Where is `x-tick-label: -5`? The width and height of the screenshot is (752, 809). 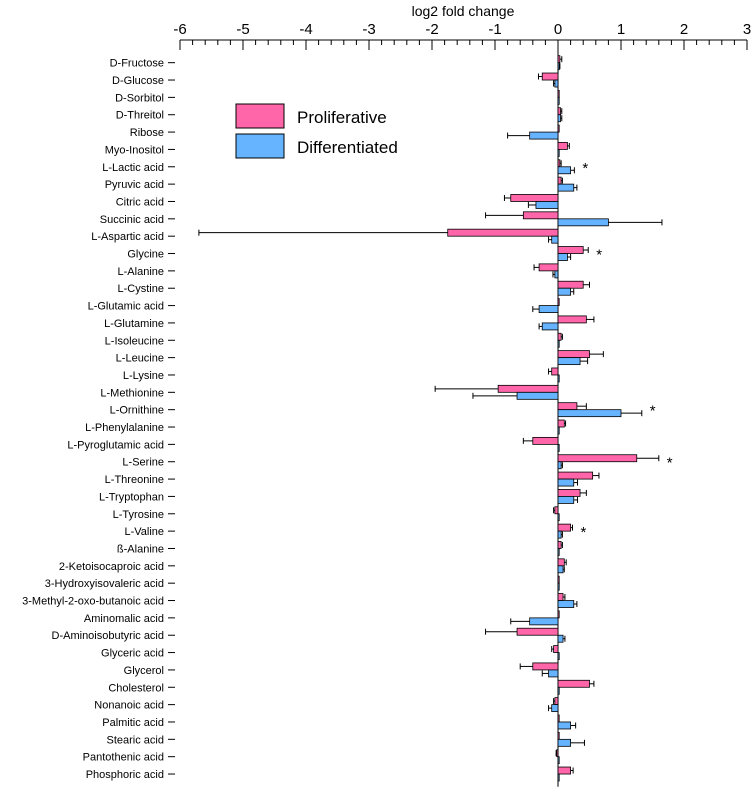 x-tick-label: -5 is located at coordinates (242, 29).